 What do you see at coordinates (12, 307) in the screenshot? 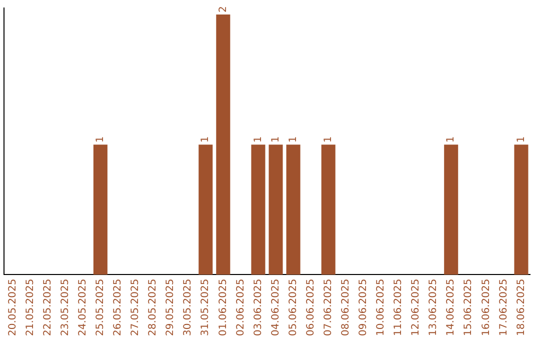
I see `x-tick-label: 20.05.2025` at bounding box center [12, 307].